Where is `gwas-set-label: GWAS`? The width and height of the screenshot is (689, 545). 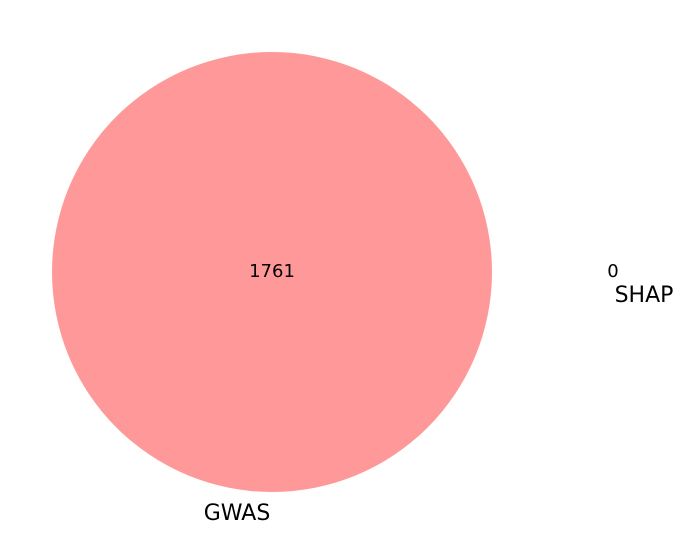 gwas-set-label: GWAS is located at coordinates (237, 513).